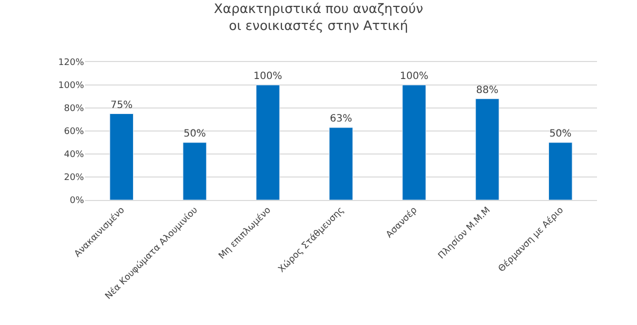 The image size is (637, 325). Describe the element at coordinates (71, 86) in the screenshot. I see `y-tick-label: 100%` at that location.